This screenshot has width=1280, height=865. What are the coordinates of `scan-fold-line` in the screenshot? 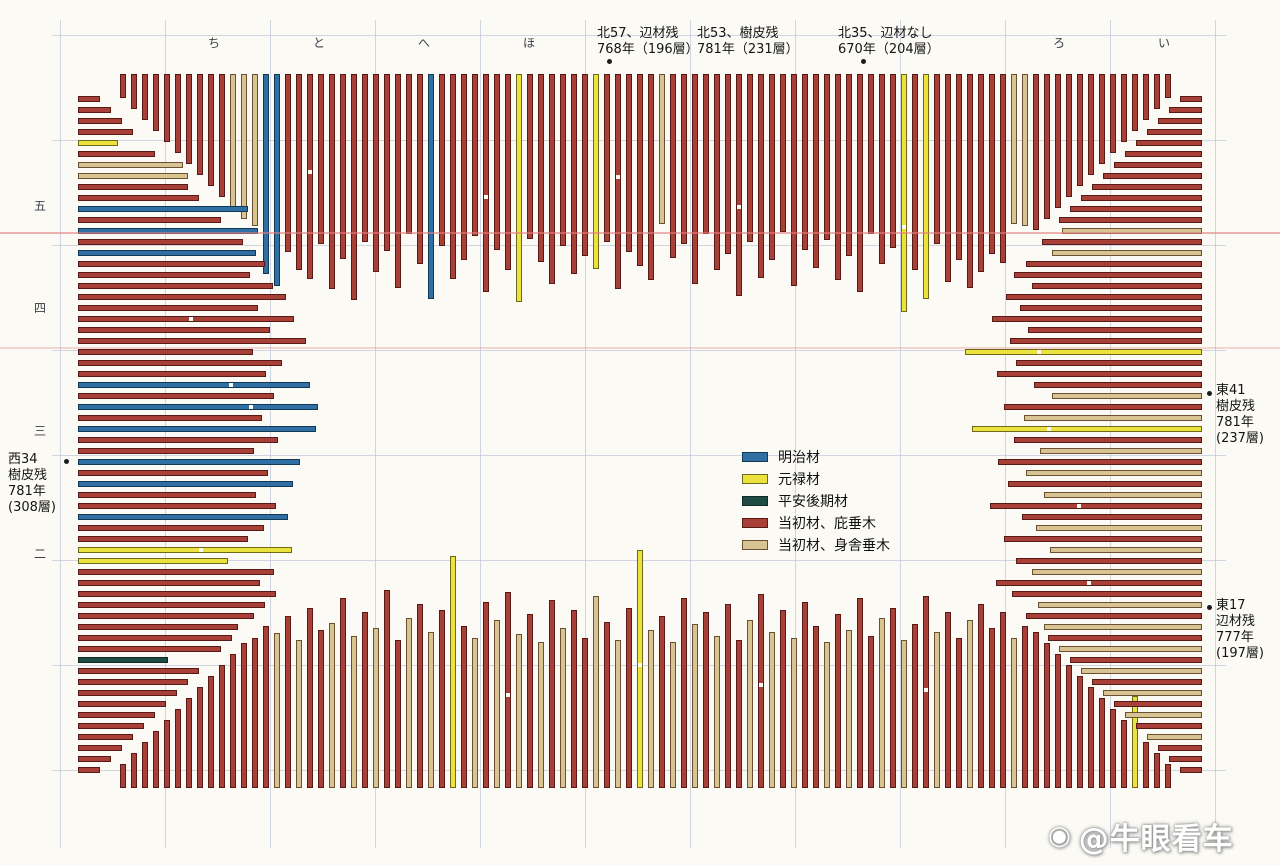 It's located at (640, 348).